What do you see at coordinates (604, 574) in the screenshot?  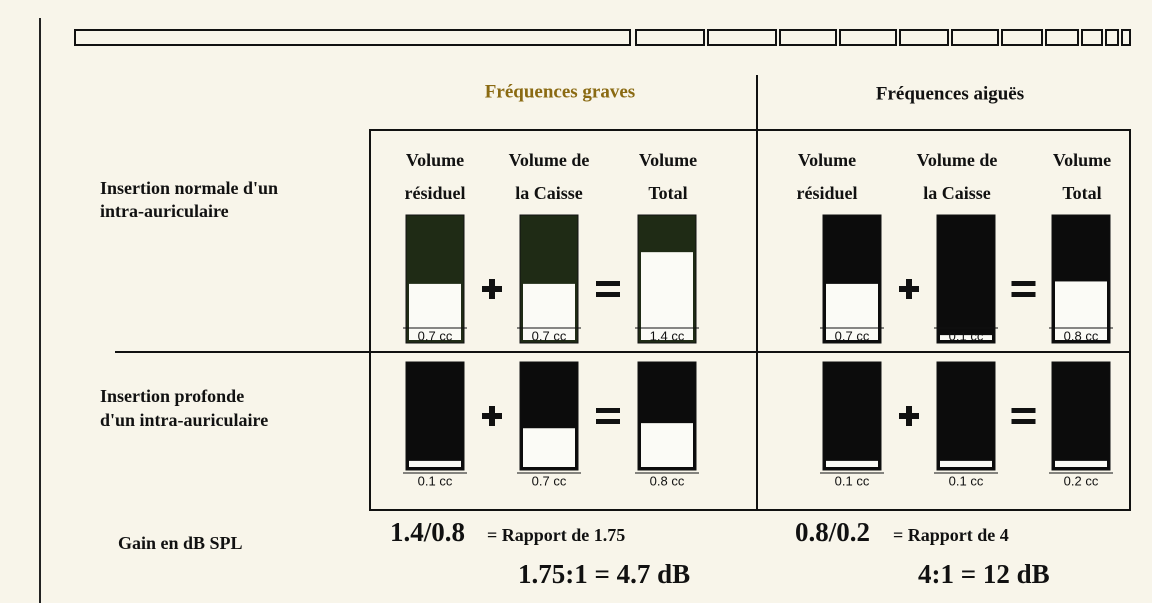 I see `result: 1.75:1 = 4.7 dB` at bounding box center [604, 574].